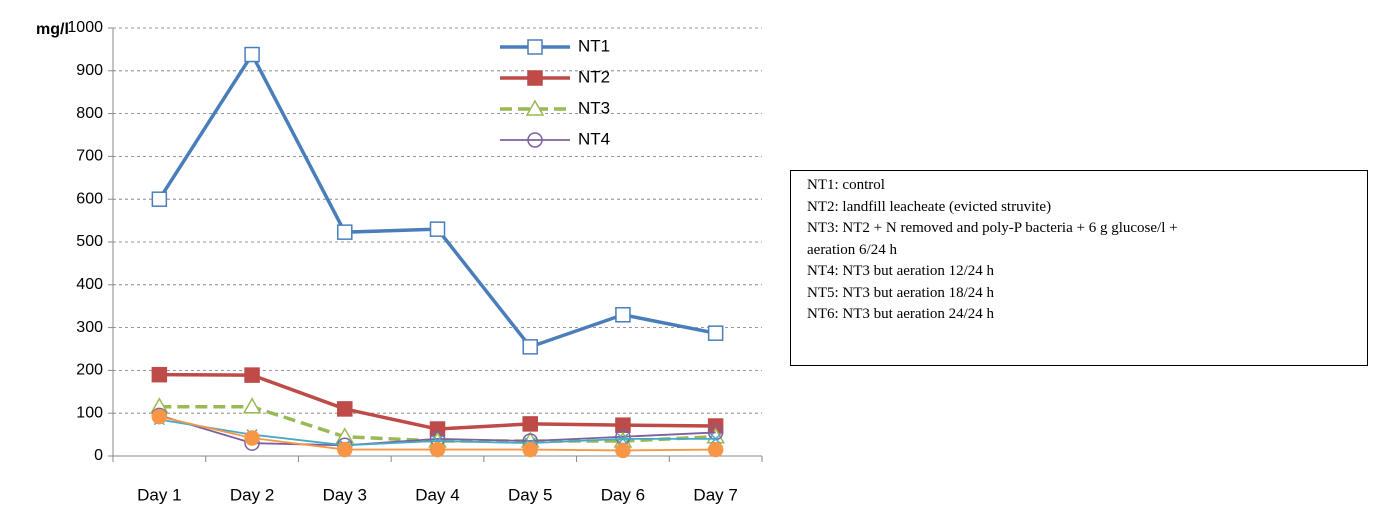  What do you see at coordinates (89, 70) in the screenshot?
I see `y-tick-label: 900` at bounding box center [89, 70].